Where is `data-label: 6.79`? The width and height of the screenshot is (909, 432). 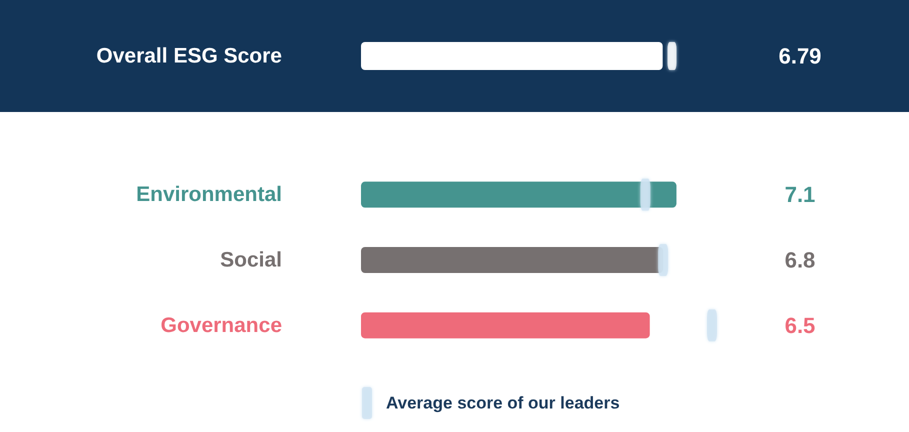
data-label: 6.79 is located at coordinates (800, 56).